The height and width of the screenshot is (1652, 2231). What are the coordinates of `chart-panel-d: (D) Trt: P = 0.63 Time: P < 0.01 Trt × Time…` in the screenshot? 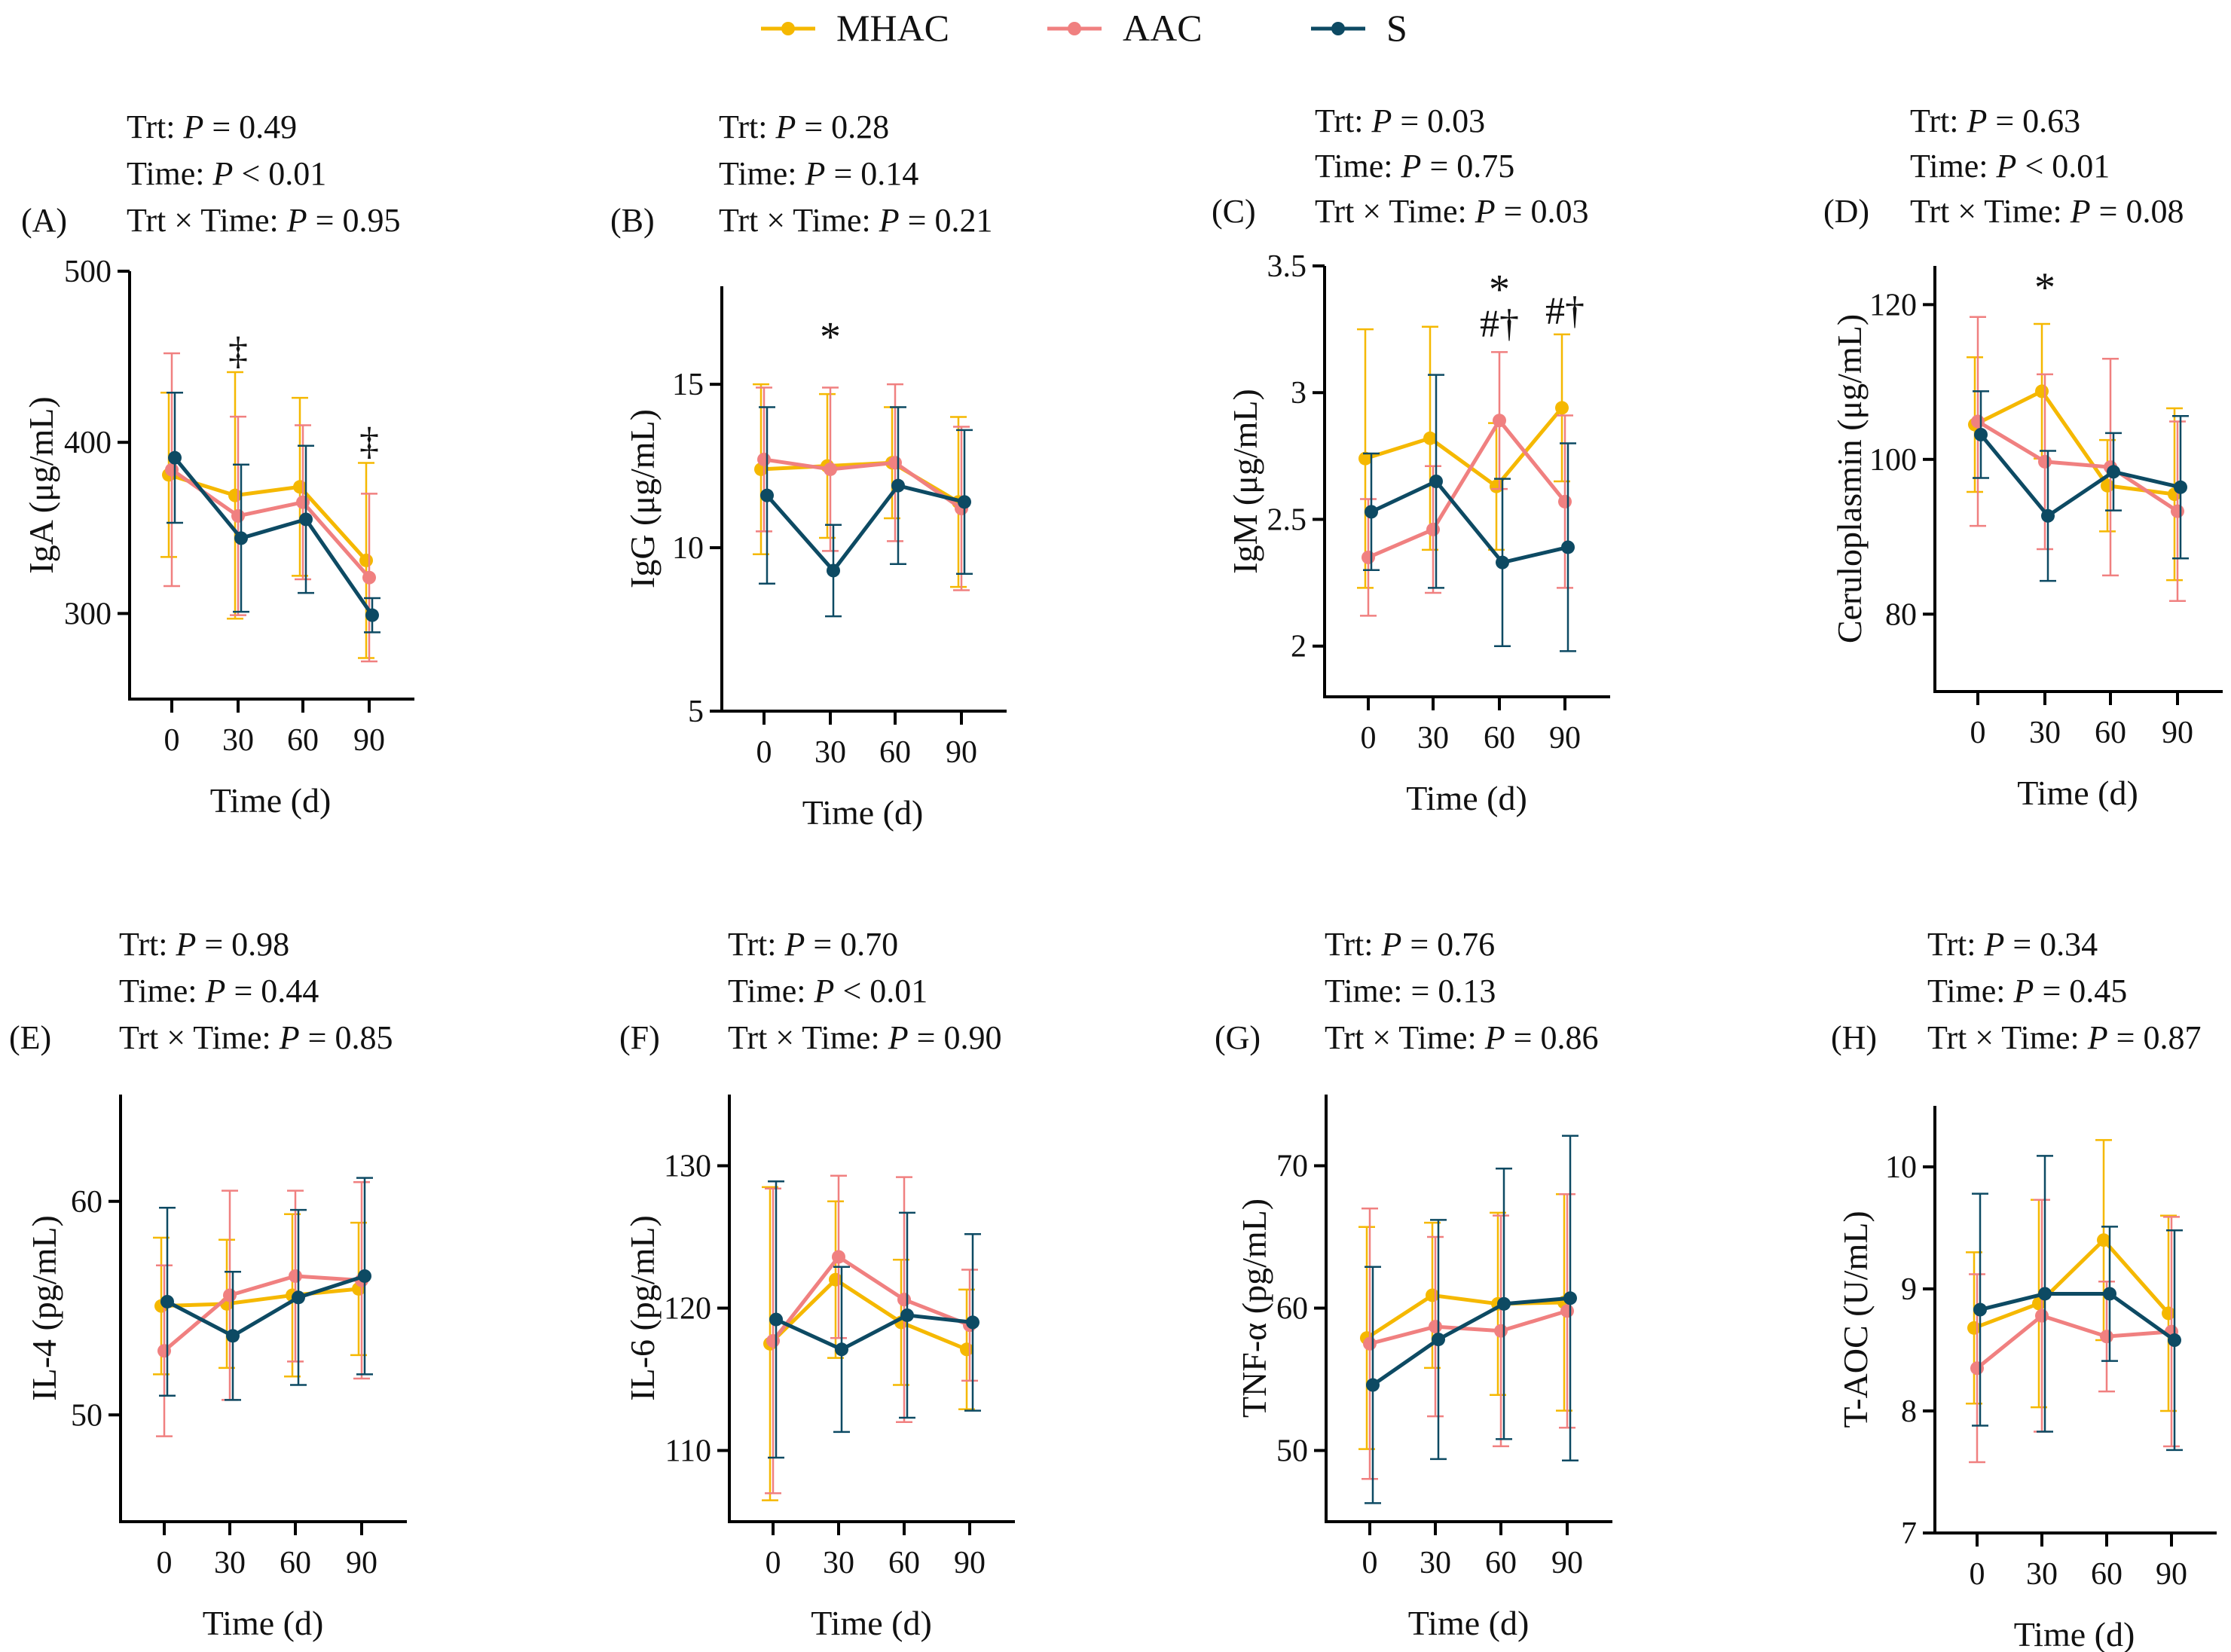 It's located at (2023, 457).